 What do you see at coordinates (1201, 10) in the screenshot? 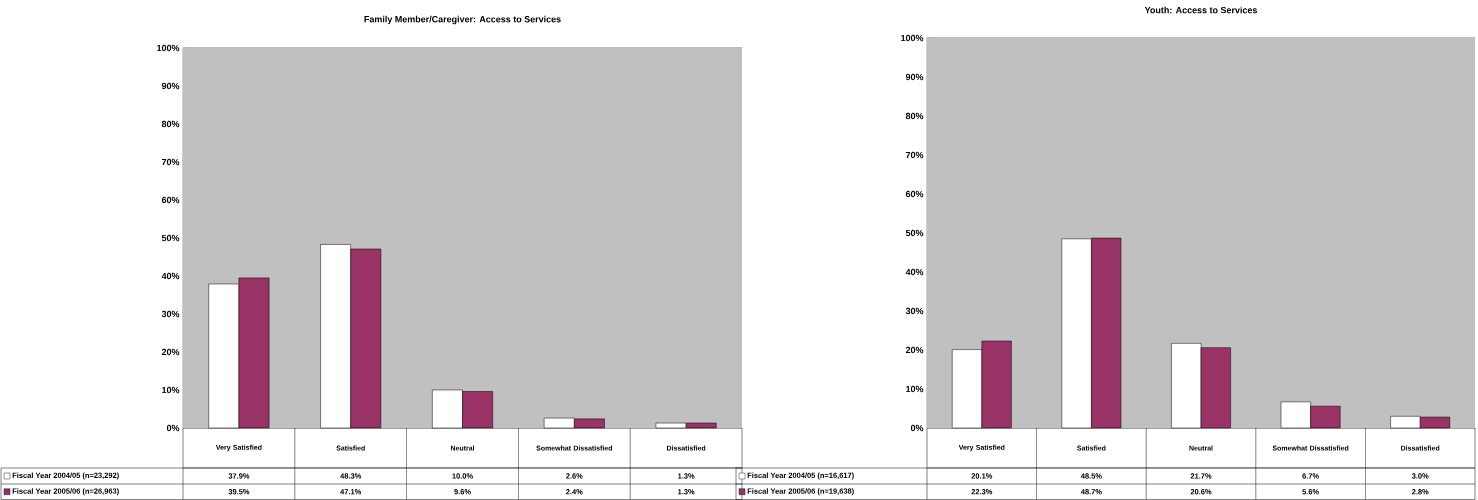
I see `chart-title: Youth: Access to Services` at bounding box center [1201, 10].